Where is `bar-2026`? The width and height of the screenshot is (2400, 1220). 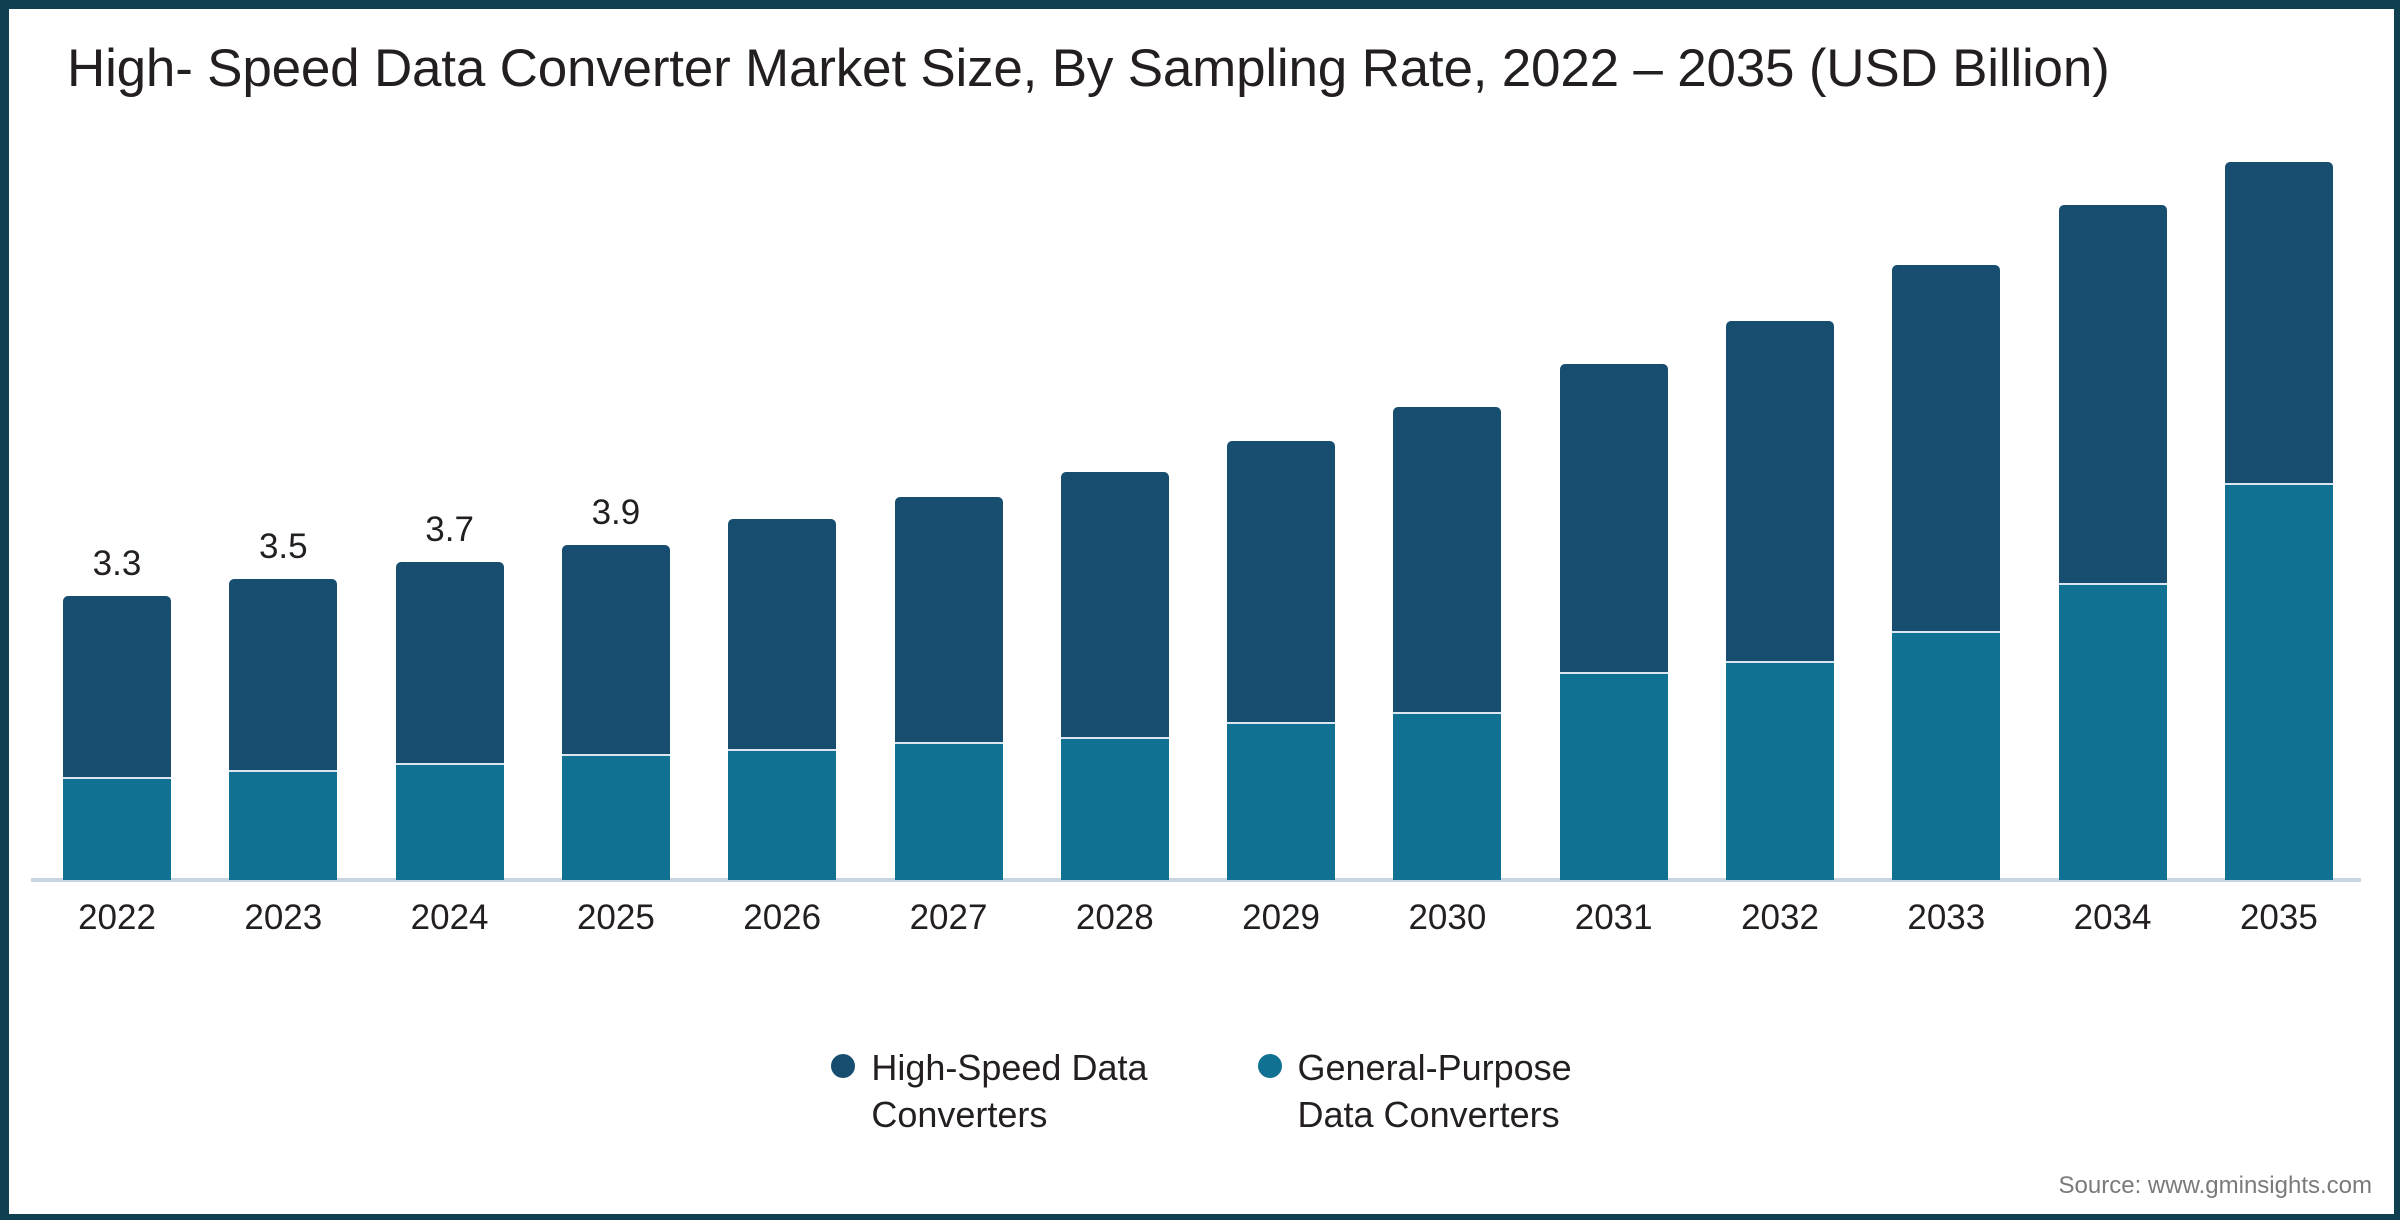
bar-2026 is located at coordinates (782, 699).